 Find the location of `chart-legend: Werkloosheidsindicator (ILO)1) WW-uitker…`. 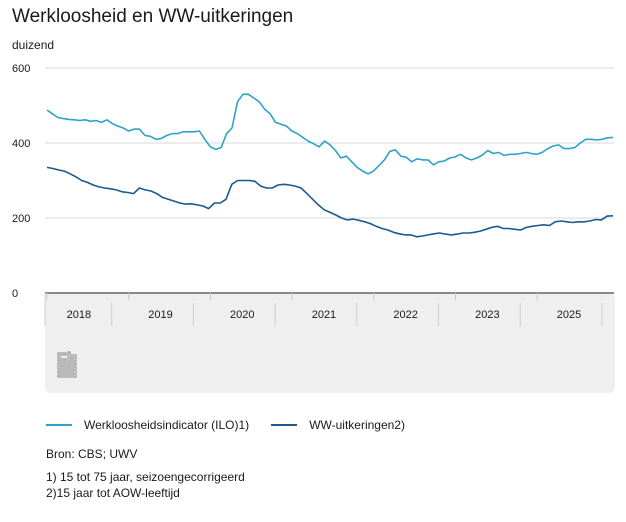

chart-legend: Werkloosheidsindicator (ILO)1) WW-uitker… is located at coordinates (236, 425).